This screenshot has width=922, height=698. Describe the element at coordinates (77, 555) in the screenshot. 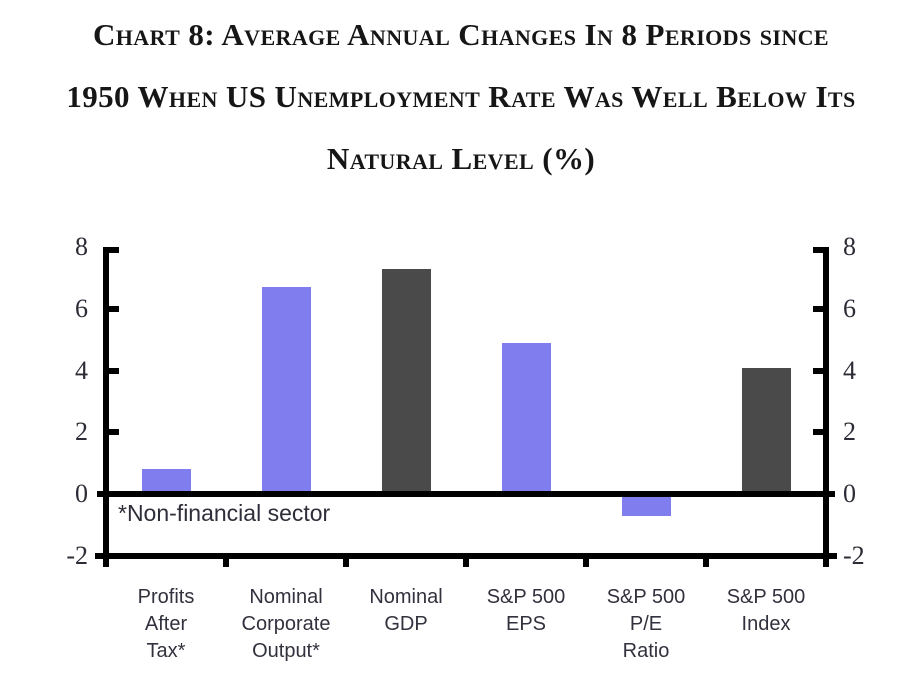

I see `y-tick-label-left: -2` at that location.